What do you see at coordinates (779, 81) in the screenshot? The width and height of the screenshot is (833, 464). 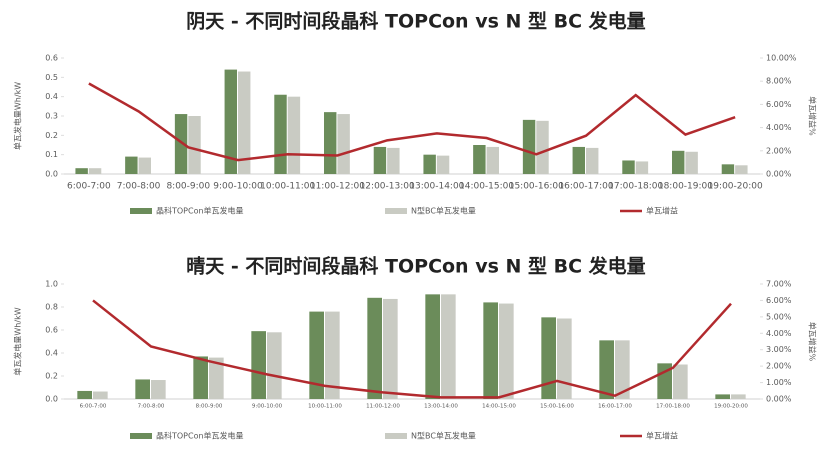 I see `y2-tick-label: 8.00%` at bounding box center [779, 81].